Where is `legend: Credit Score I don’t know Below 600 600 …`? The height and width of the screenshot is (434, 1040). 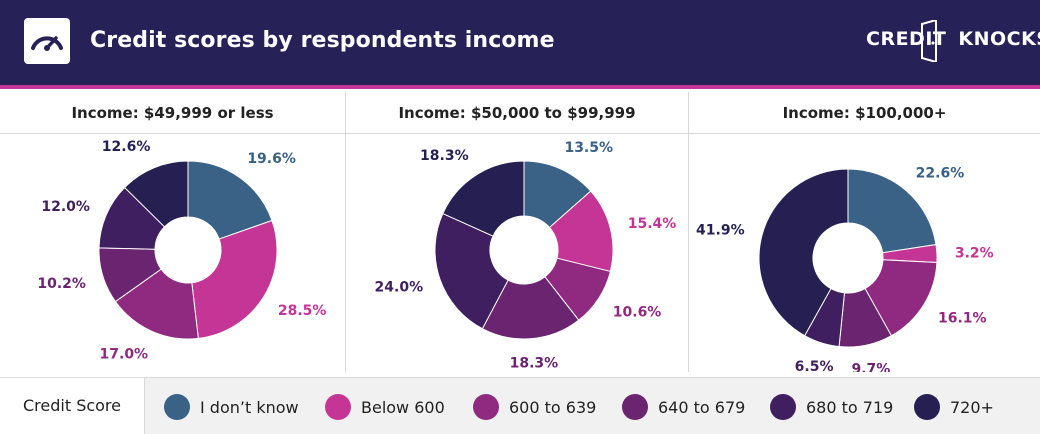
legend: Credit Score I don’t know Below 600 600 … is located at coordinates (520, 405).